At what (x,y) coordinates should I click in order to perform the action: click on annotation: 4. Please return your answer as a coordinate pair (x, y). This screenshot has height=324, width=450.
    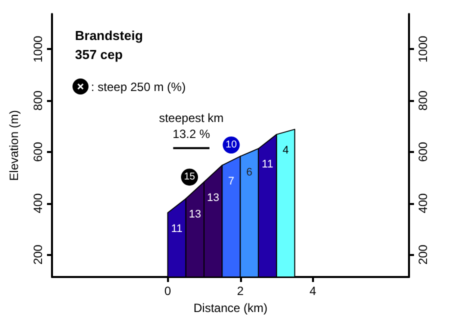
    Looking at the image, I should click on (285, 150).